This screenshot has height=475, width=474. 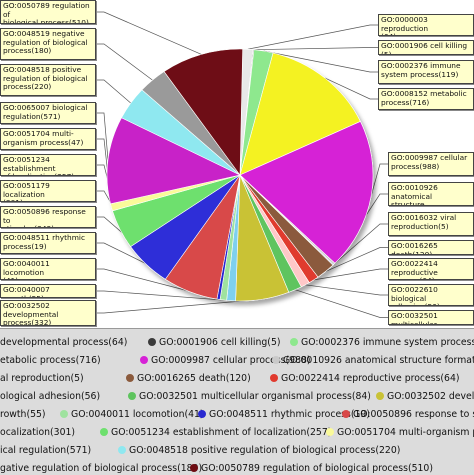 I want to click on legend-item: ical regulation(571), so click(x=45, y=451).